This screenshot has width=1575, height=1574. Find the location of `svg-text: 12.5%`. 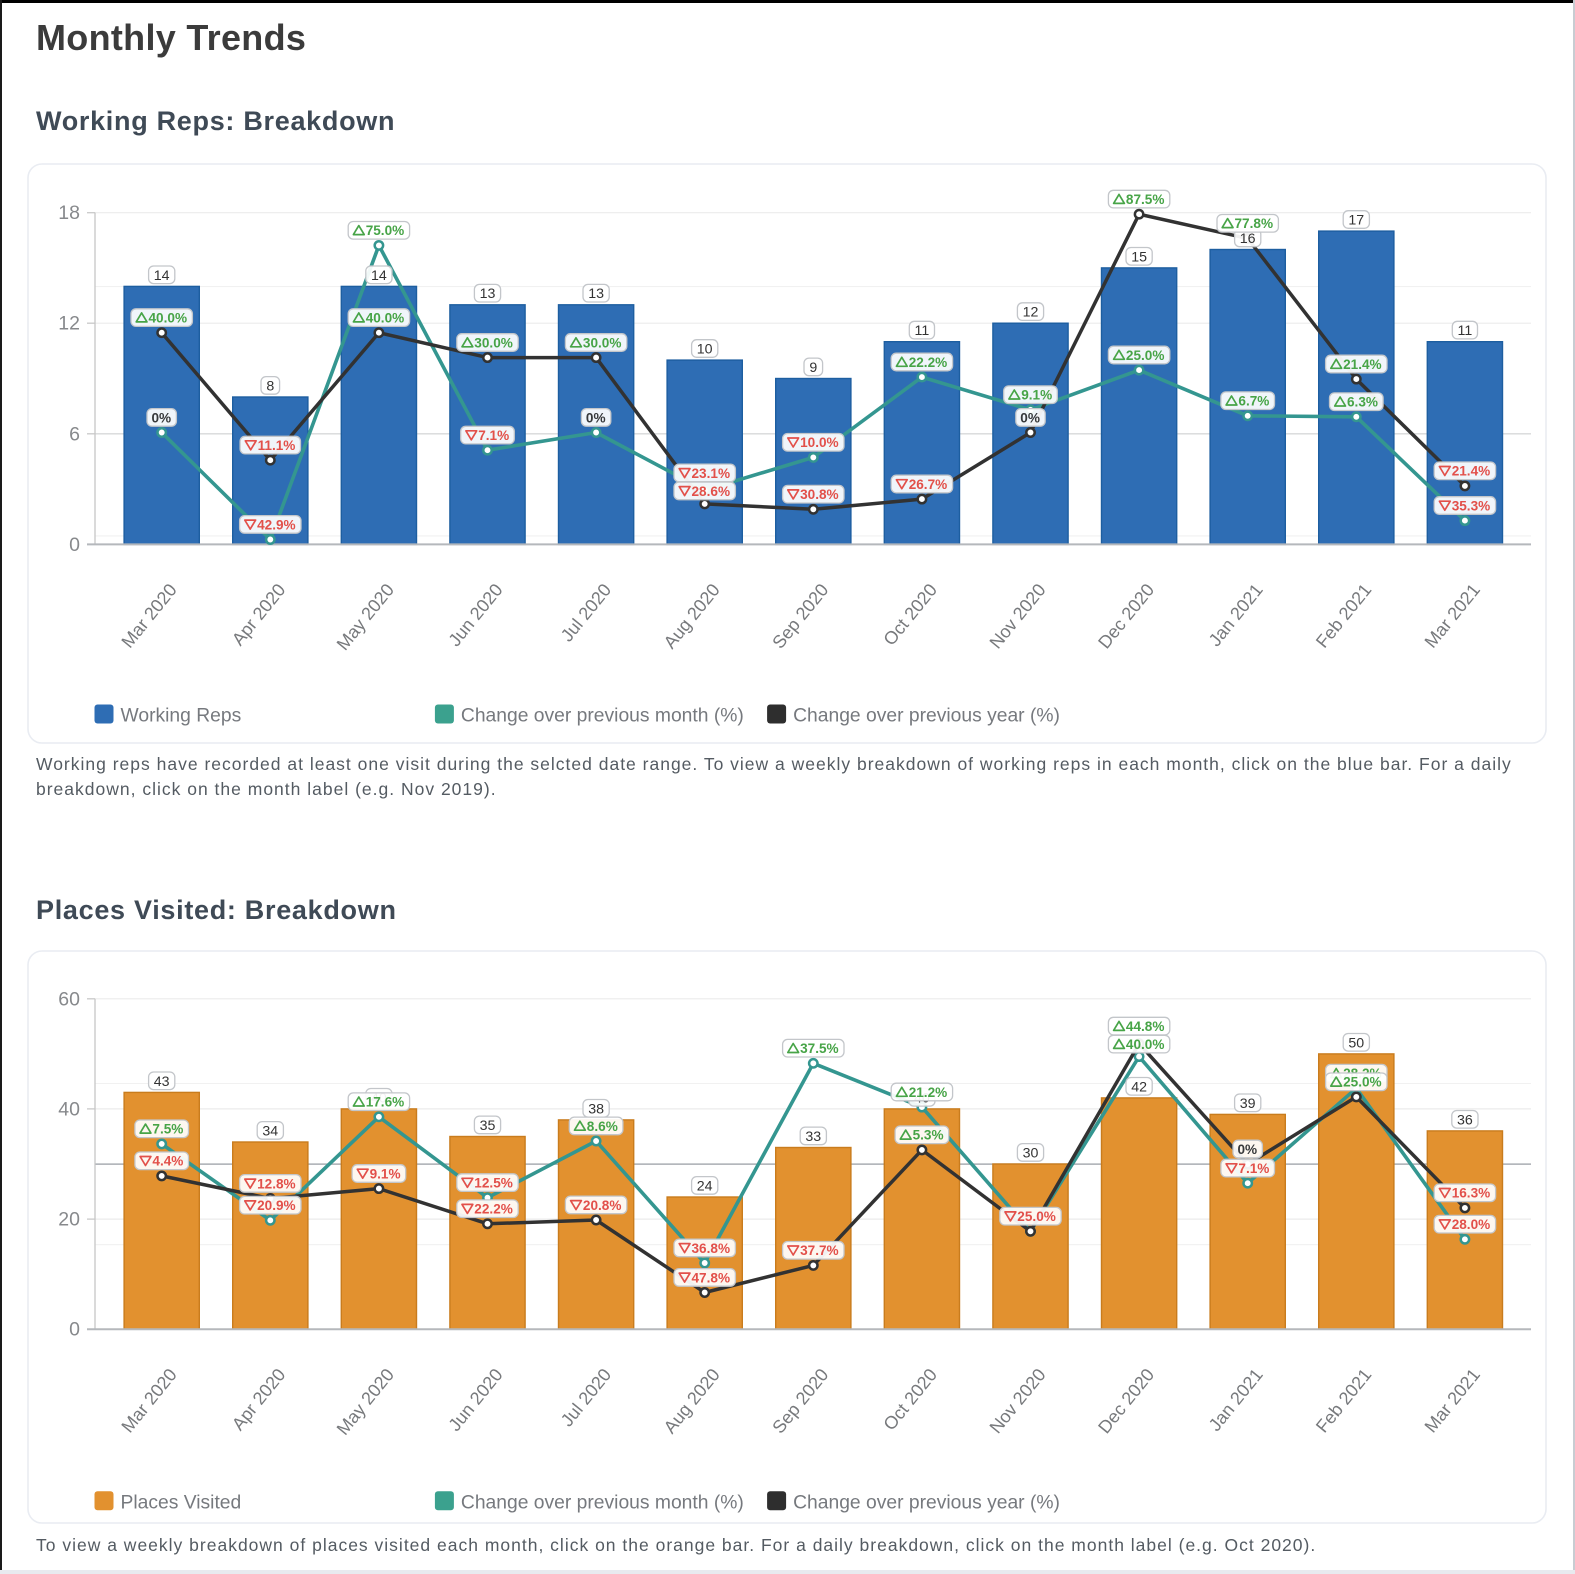

svg-text: 12.5% is located at coordinates (493, 1183).